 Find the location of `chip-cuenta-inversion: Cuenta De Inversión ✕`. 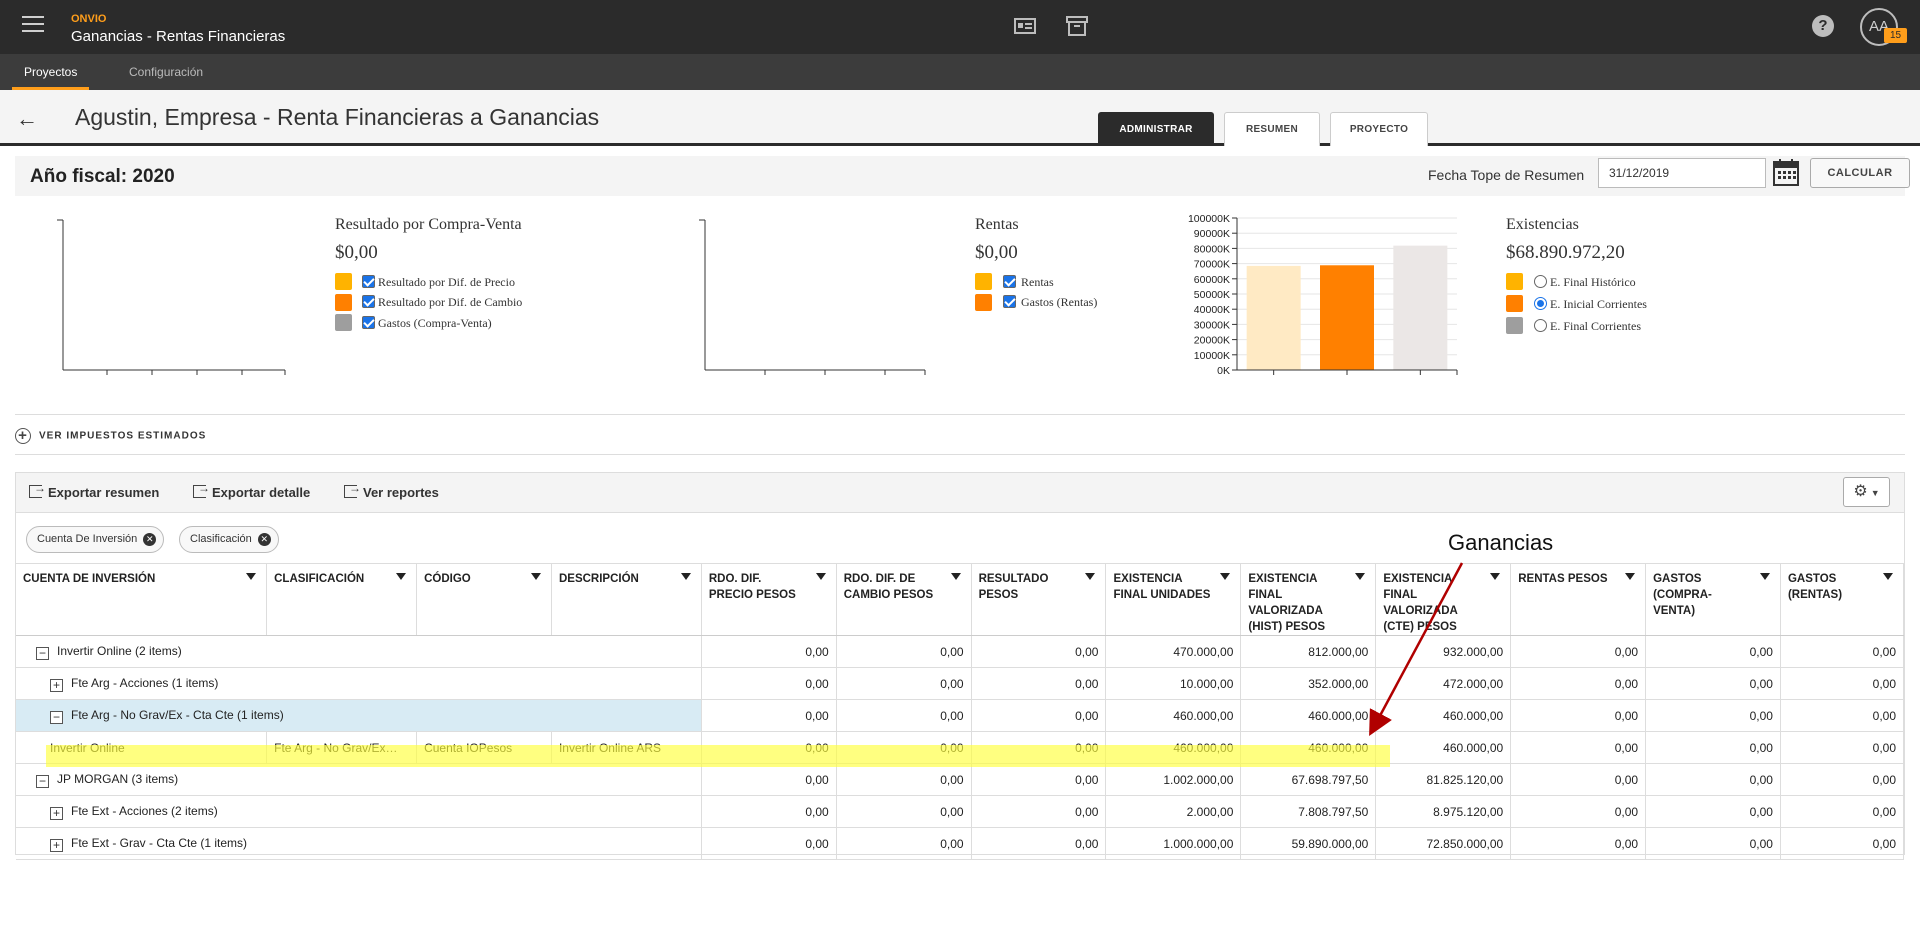

chip-cuenta-inversion: Cuenta De Inversión ✕ is located at coordinates (95, 539).